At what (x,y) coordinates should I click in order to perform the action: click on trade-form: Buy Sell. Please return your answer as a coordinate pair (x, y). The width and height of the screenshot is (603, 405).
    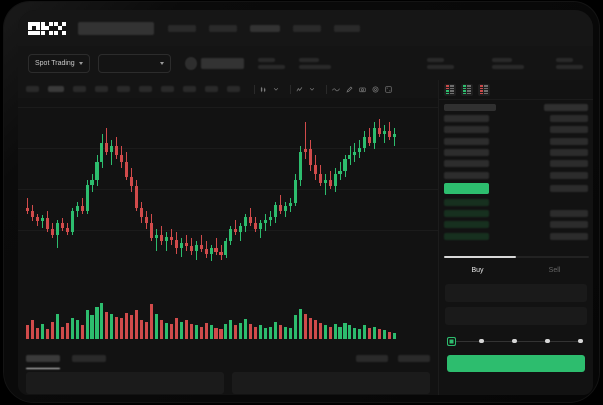
    Looking at the image, I should click on (516, 316).